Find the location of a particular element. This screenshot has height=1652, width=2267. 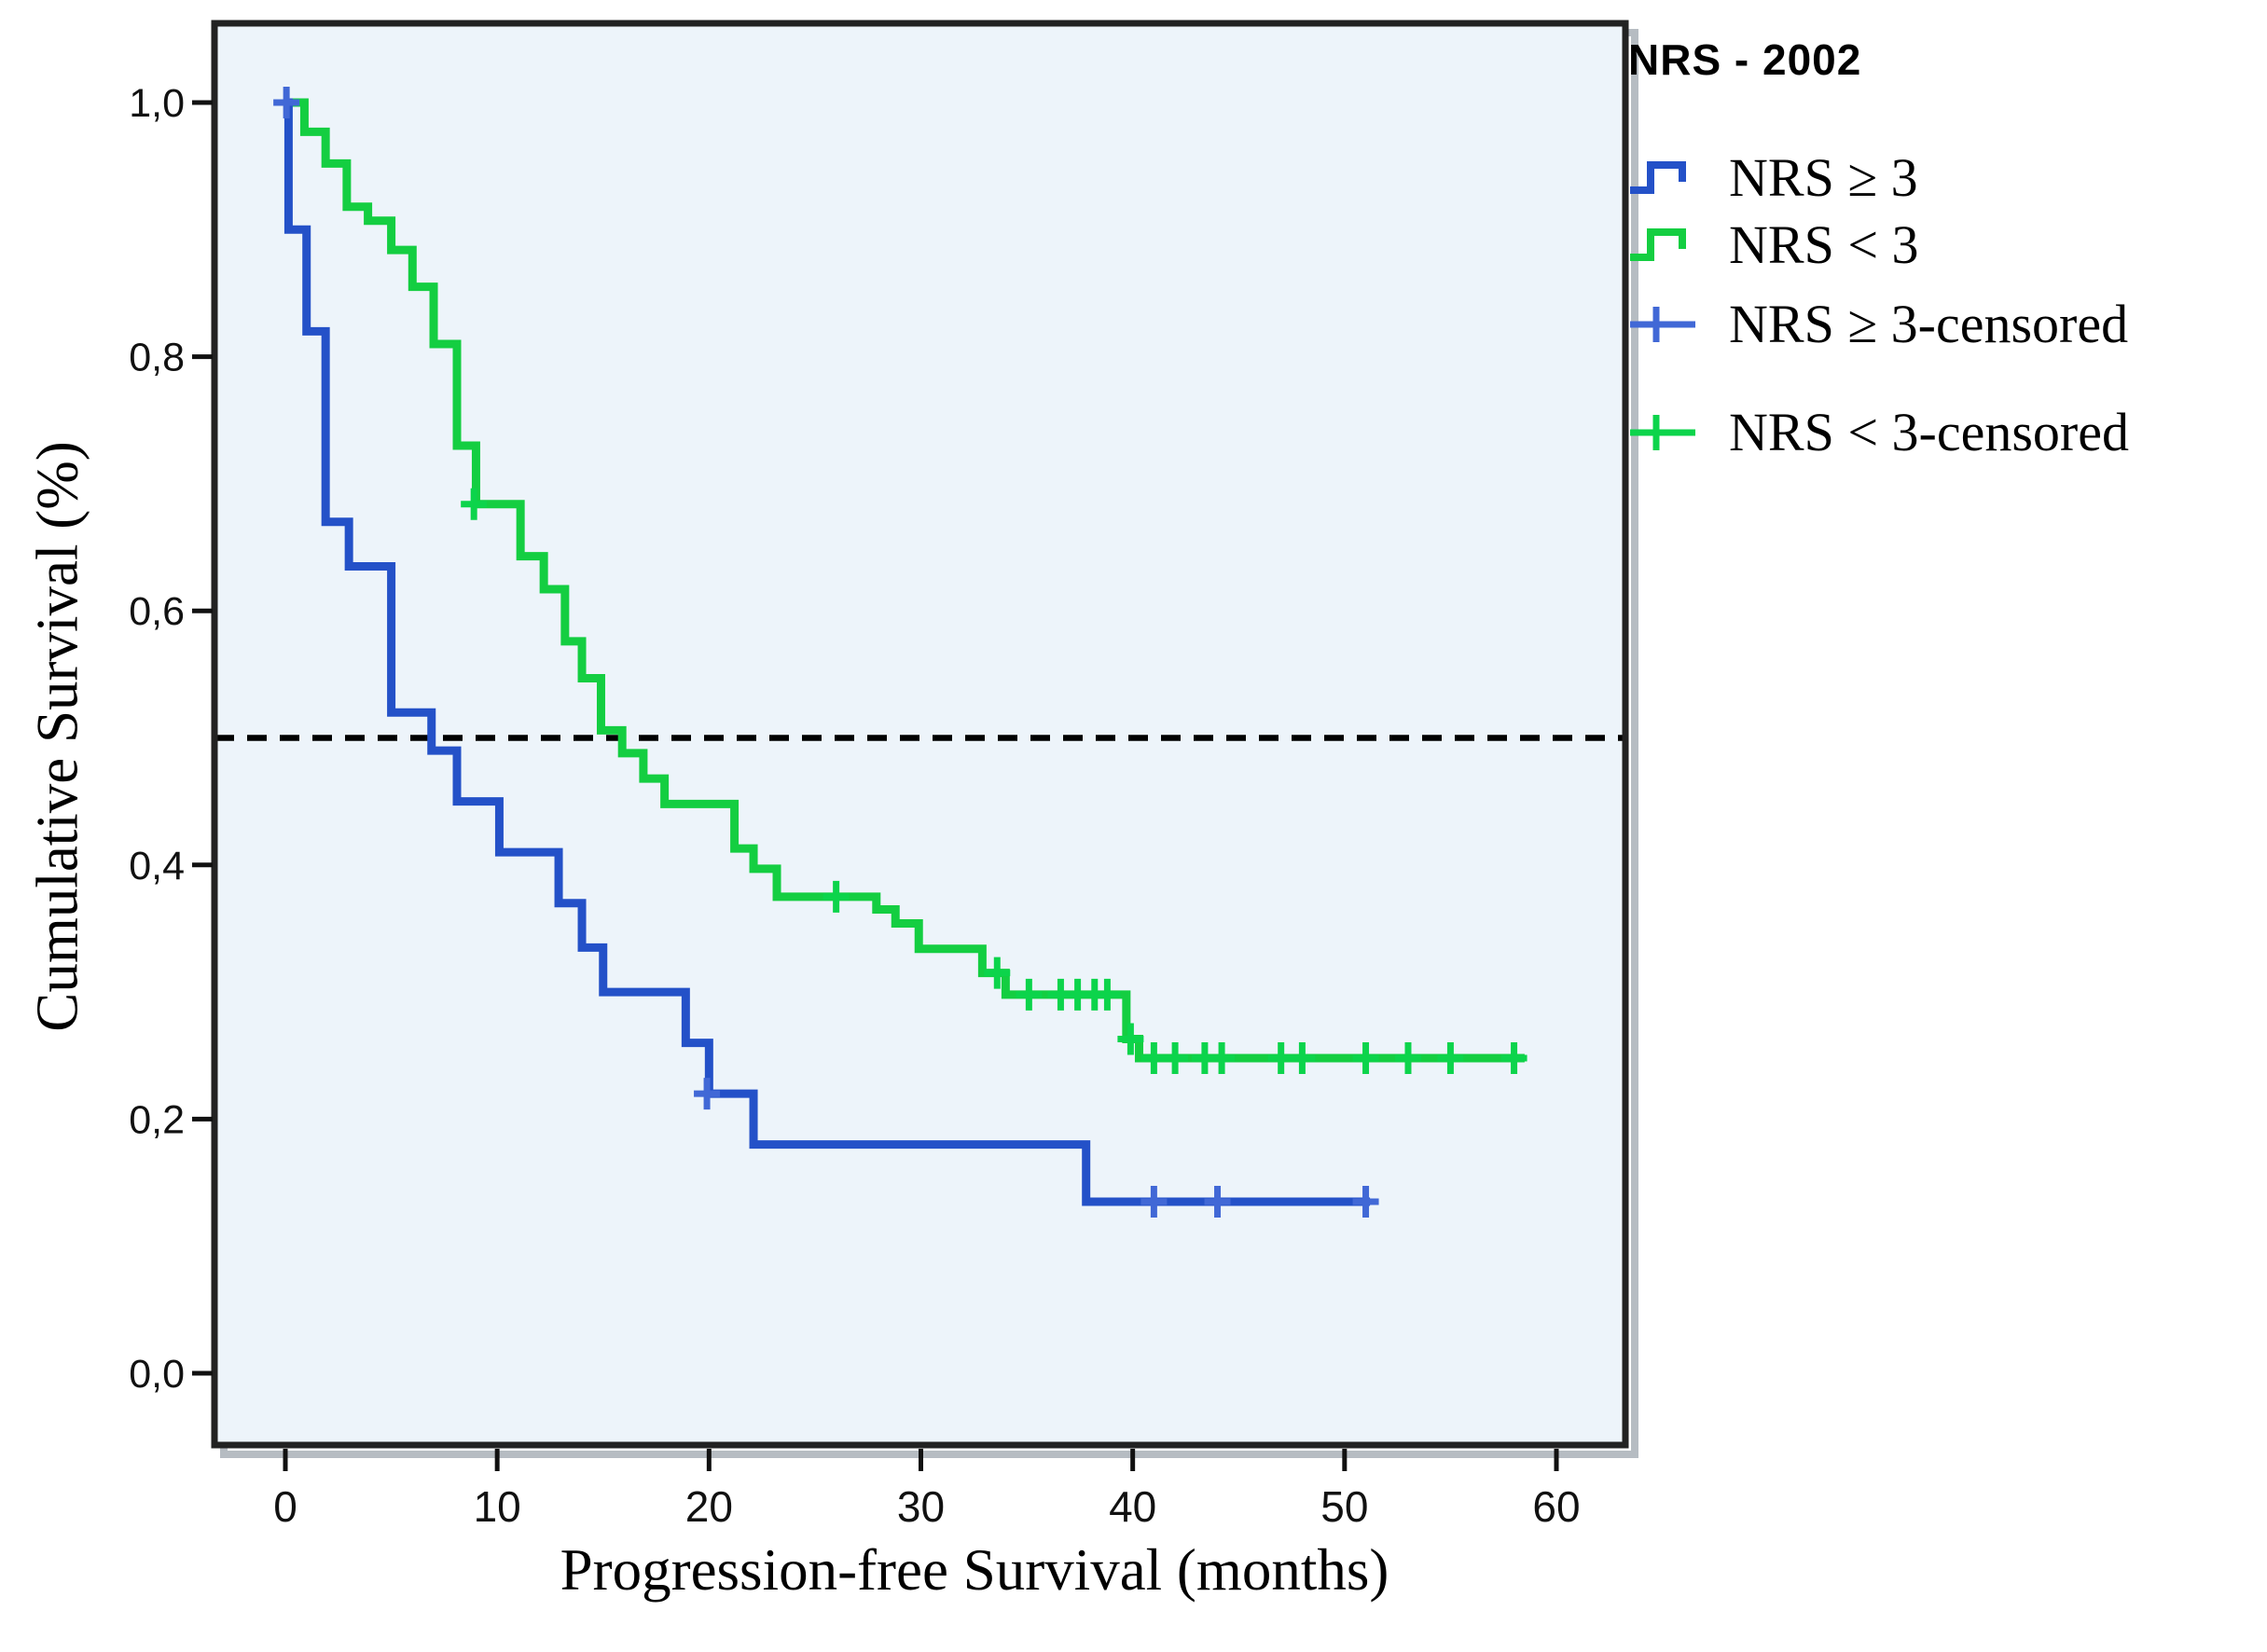

nrs-ge3-censor-plus-icon is located at coordinates (1662, 325).